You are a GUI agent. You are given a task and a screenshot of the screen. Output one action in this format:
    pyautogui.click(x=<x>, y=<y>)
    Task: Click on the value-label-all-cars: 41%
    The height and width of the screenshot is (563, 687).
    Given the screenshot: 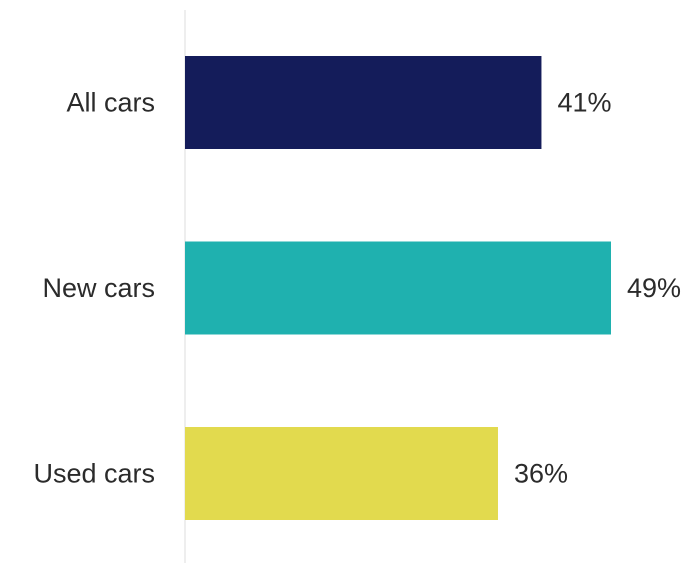 What is the action you would take?
    pyautogui.click(x=584, y=103)
    